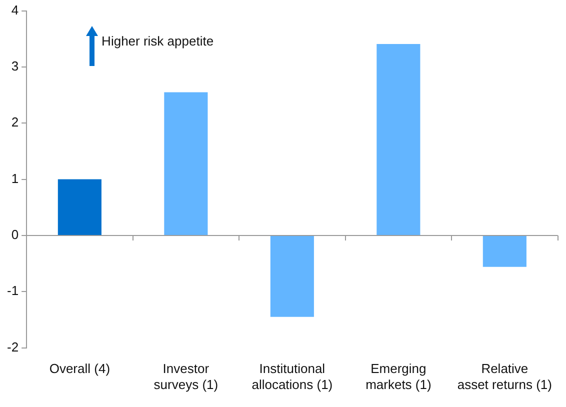 This screenshot has width=566, height=407. Describe the element at coordinates (399, 376) in the screenshot. I see `x-tick-label: Emerging markets (1)` at that location.